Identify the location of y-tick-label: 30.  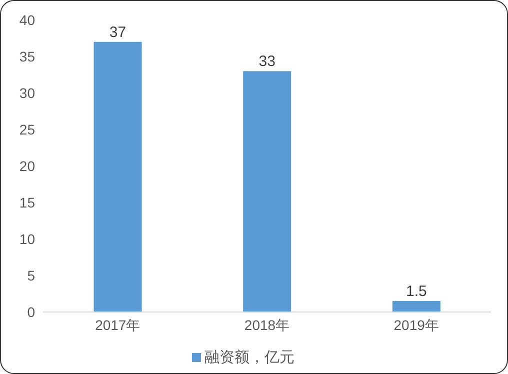
(27, 92).